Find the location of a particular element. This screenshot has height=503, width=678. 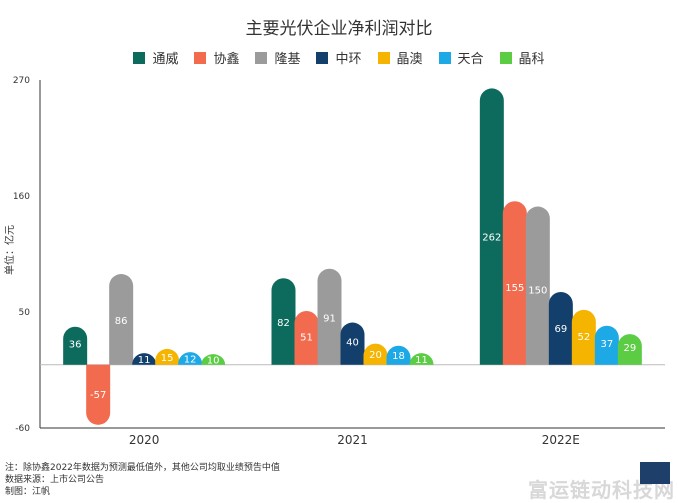

x-tick-label: 2020 is located at coordinates (144, 440).